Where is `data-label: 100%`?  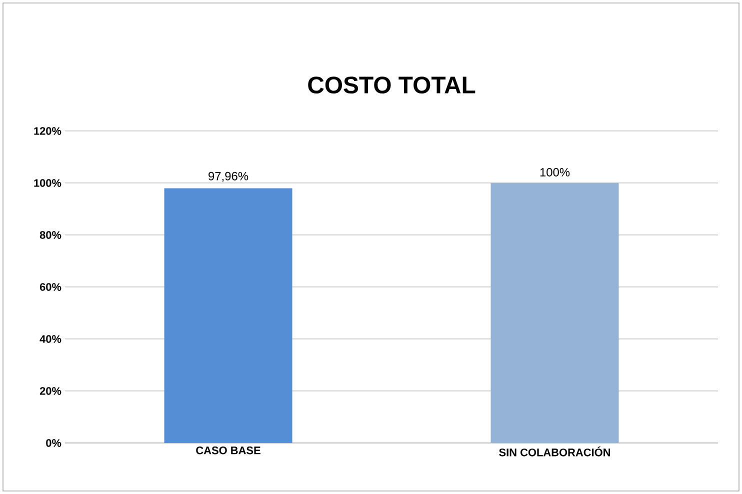
data-label: 100% is located at coordinates (555, 172).